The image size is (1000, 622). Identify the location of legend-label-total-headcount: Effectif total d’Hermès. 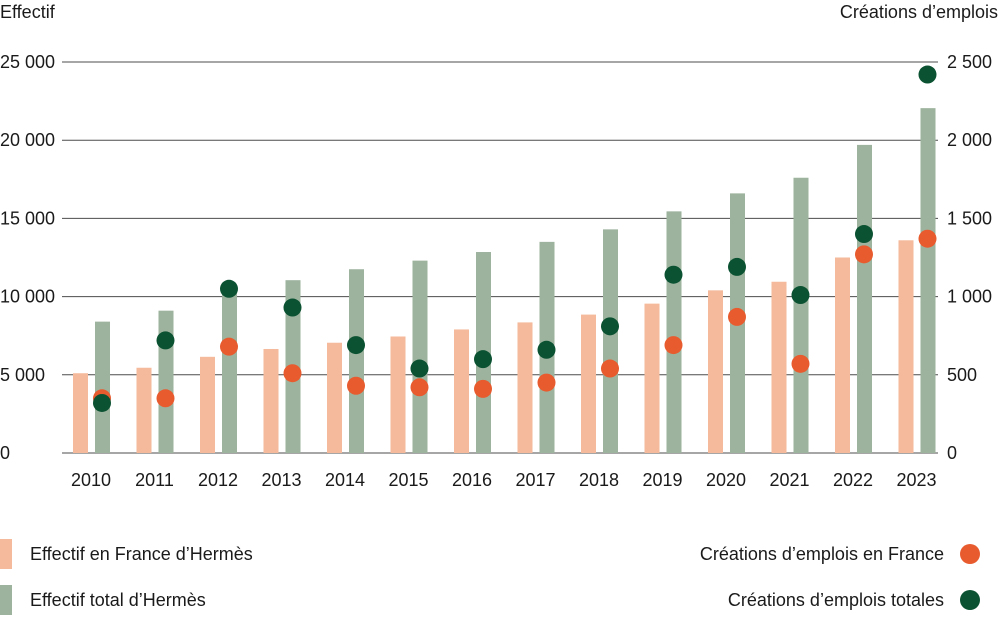
(118, 600).